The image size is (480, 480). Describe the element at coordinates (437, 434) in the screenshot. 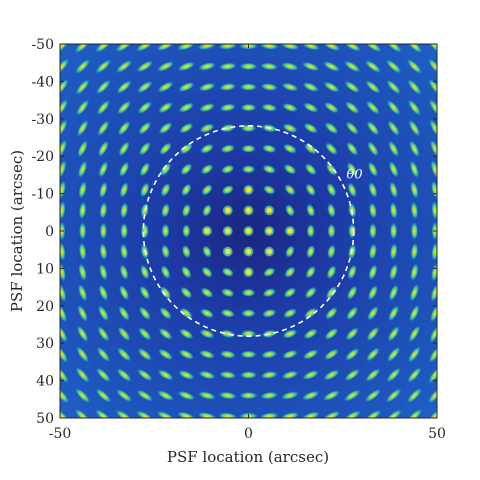

I see `x-tick-label: 50` at that location.